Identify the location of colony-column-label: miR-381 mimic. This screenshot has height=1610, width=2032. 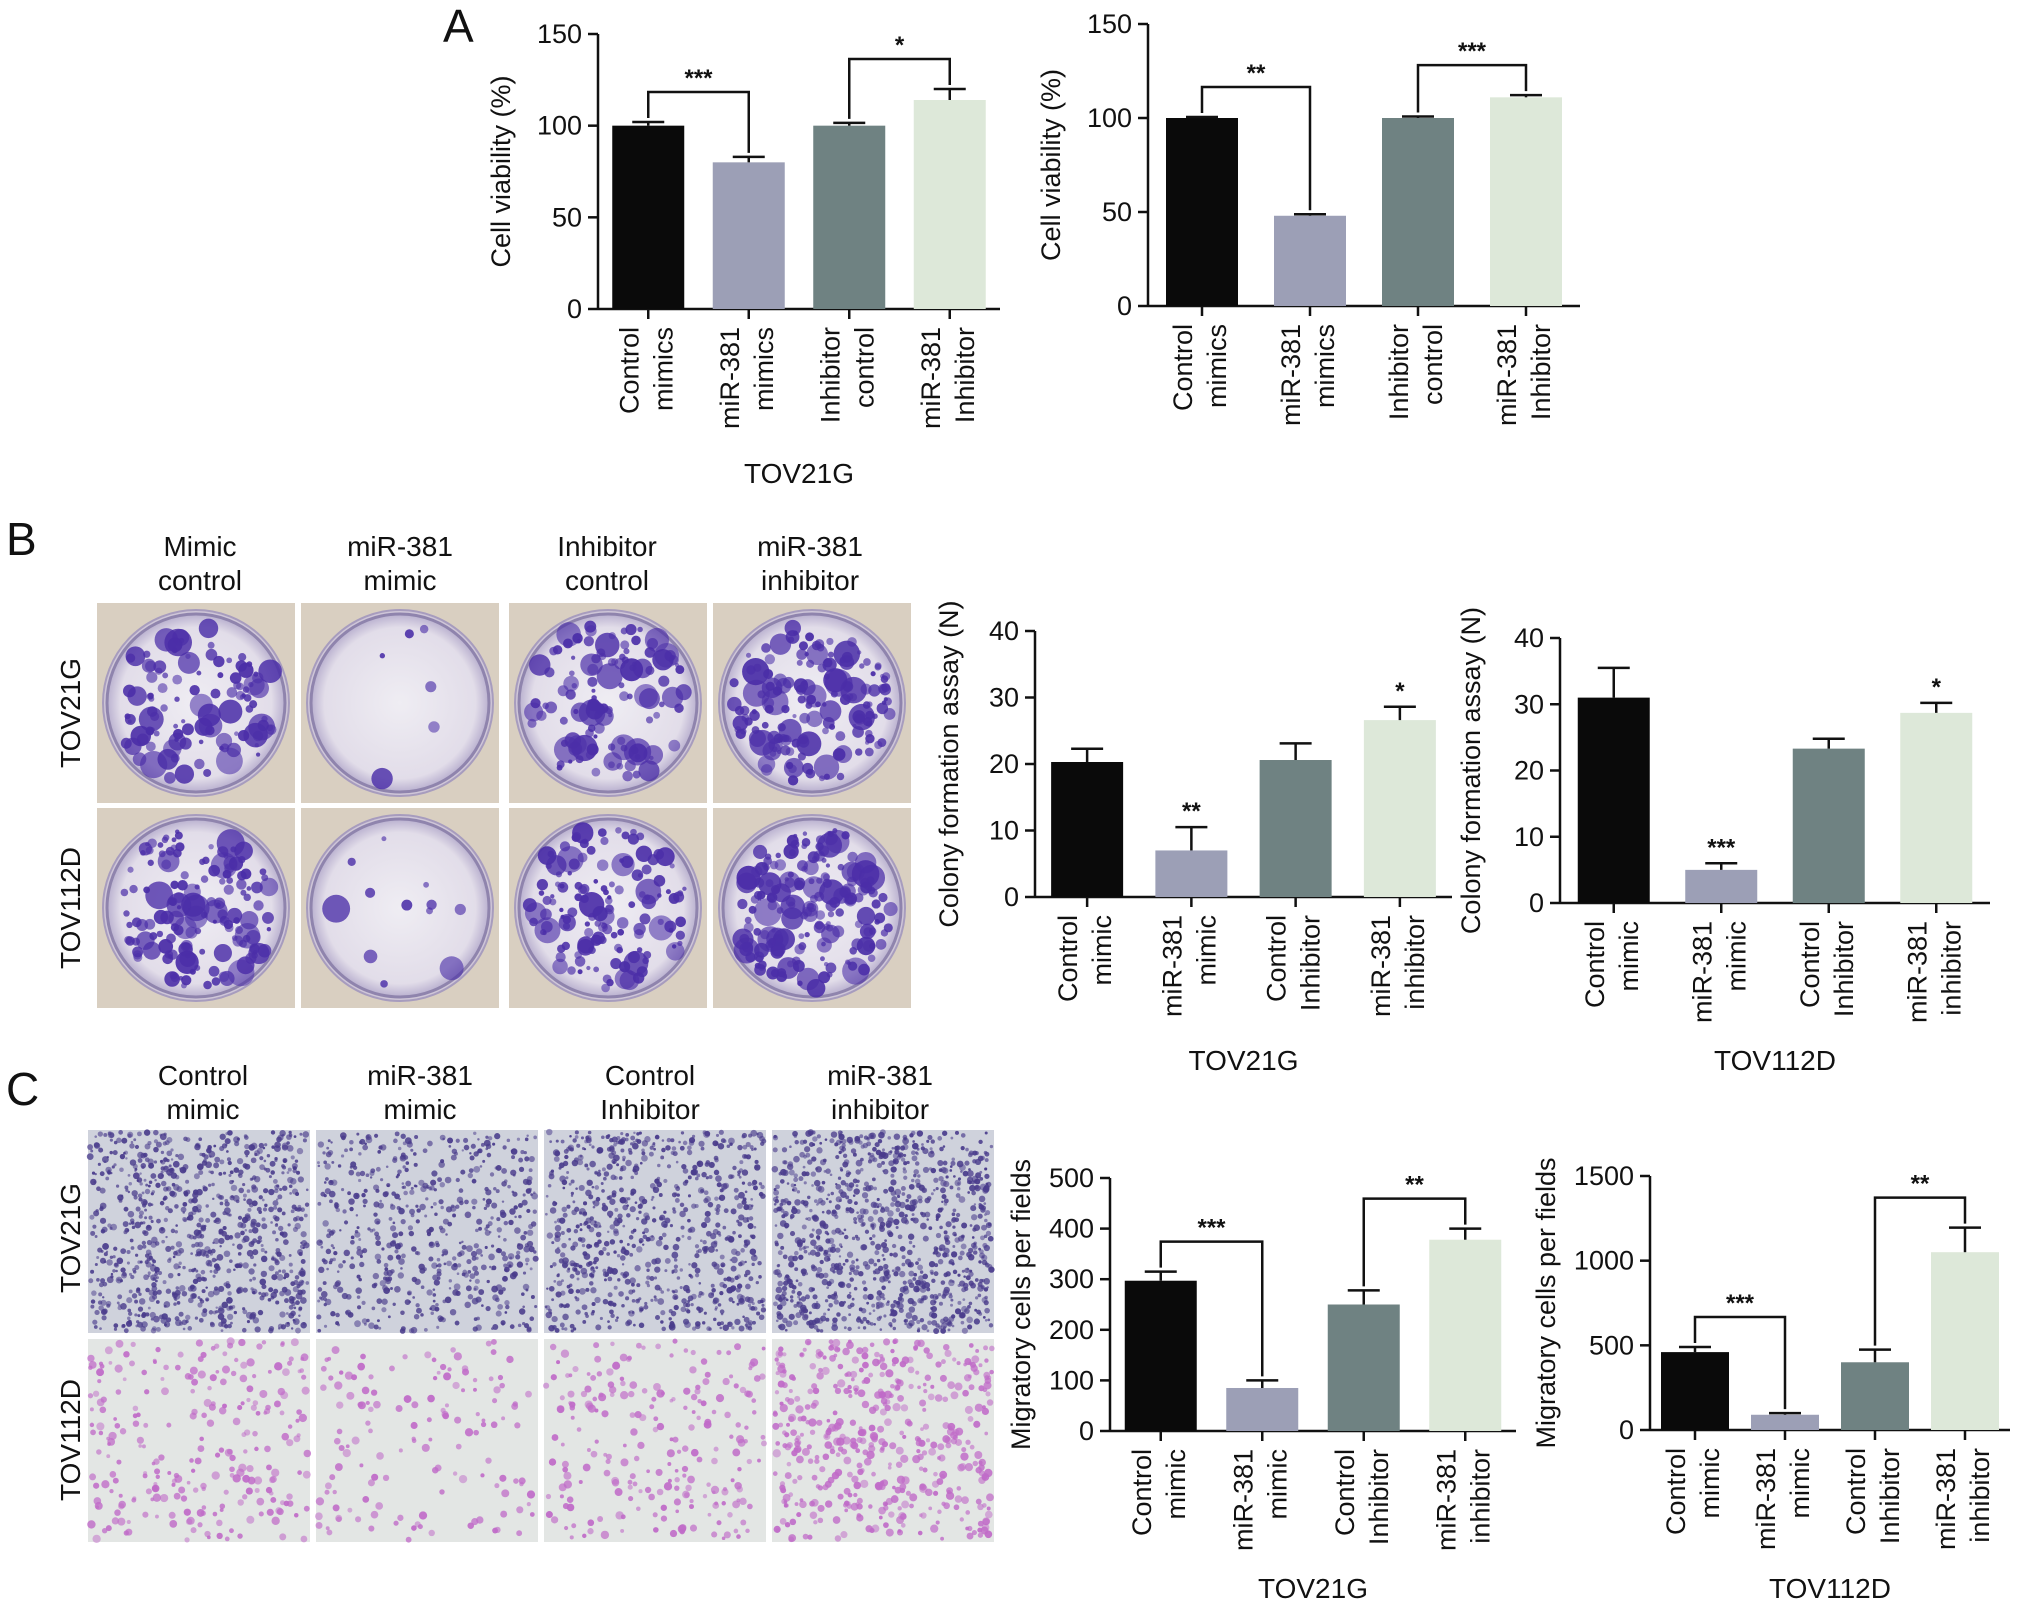
(400, 563).